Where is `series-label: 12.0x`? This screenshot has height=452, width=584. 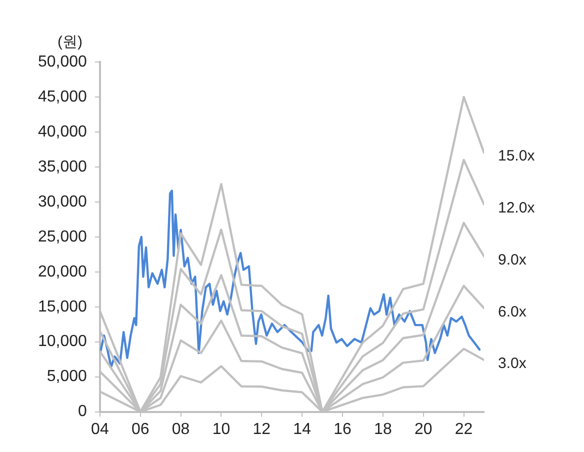 series-label: 12.0x is located at coordinates (517, 208).